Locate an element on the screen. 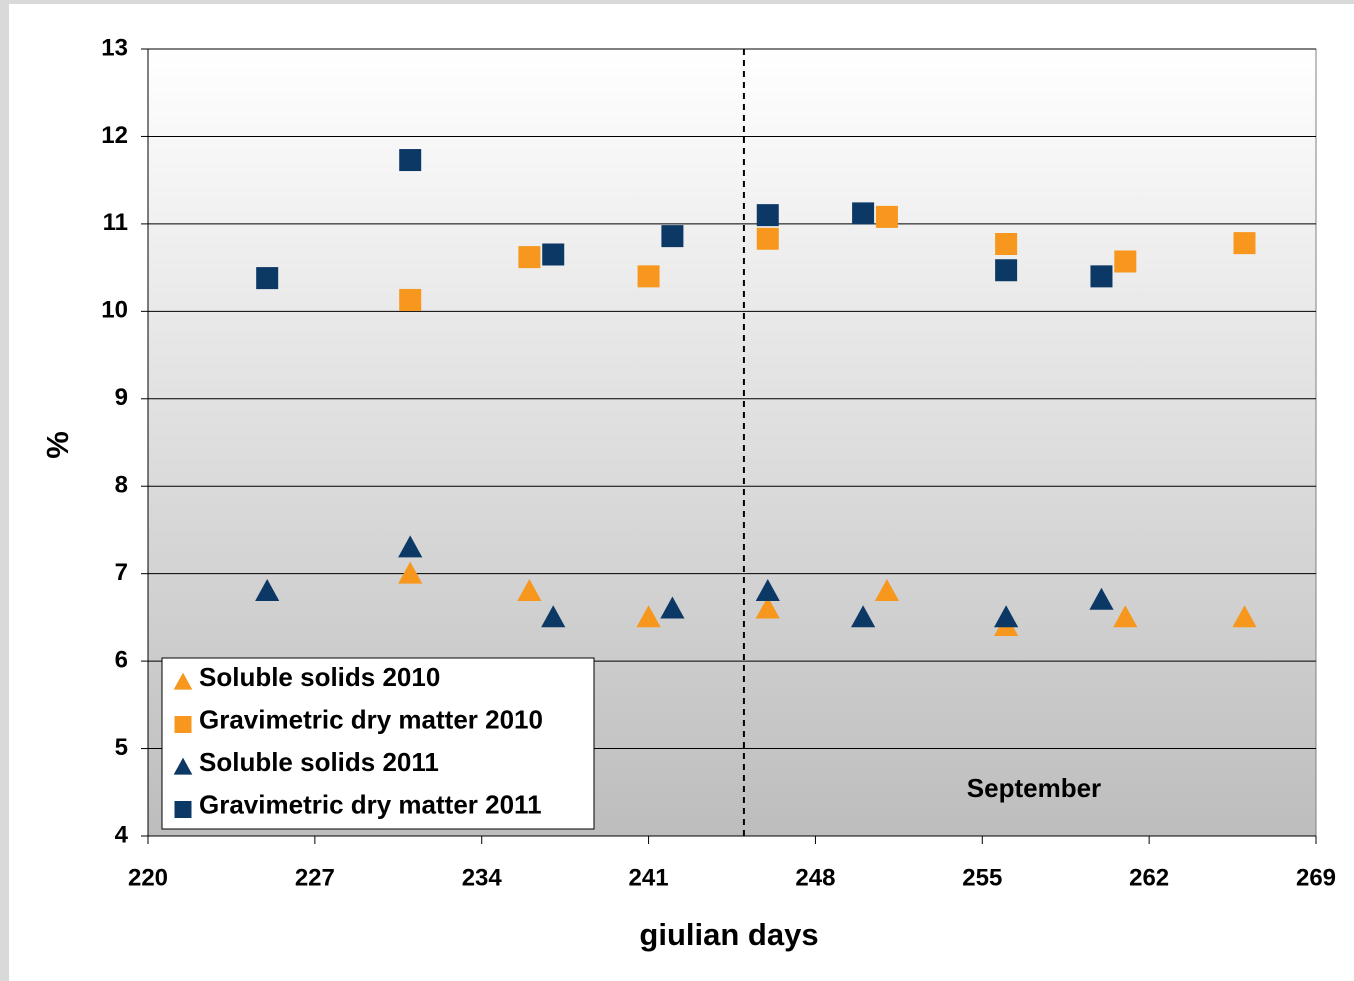 The image size is (1354, 981). y-tick-label: 7 is located at coordinates (121, 572).